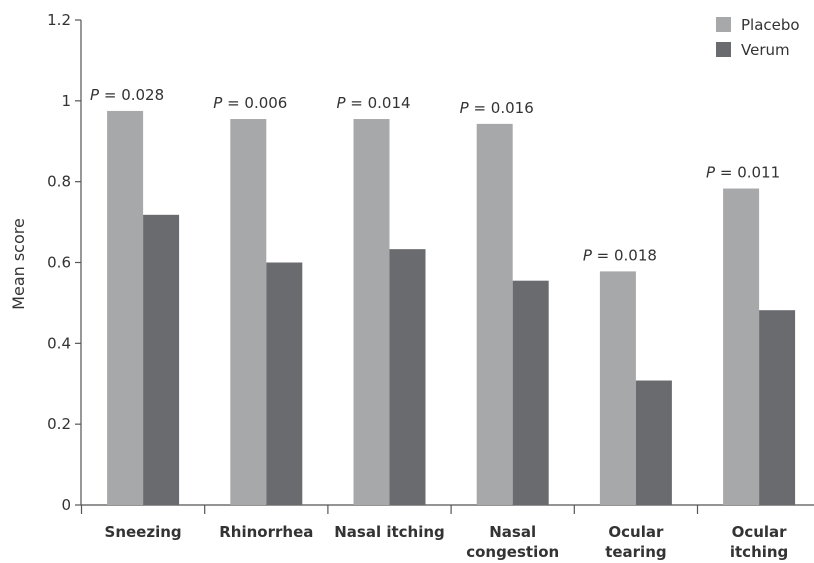 The width and height of the screenshot is (814, 563). Describe the element at coordinates (373, 103) in the screenshot. I see `p-value-label: P = 0.014` at that location.